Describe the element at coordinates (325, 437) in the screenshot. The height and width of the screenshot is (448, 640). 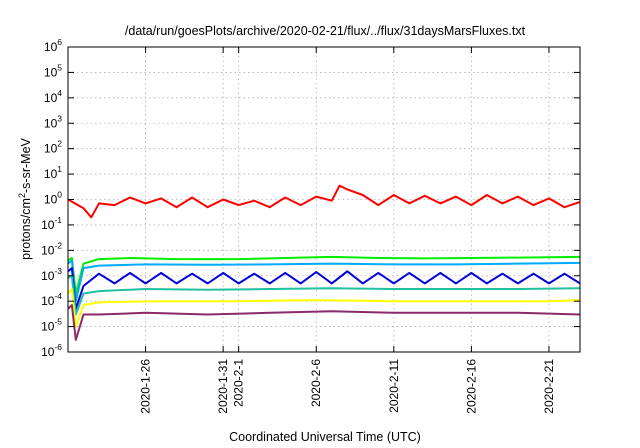
I see `x-axis-label: Coordinated Universal Time (UTC)` at that location.